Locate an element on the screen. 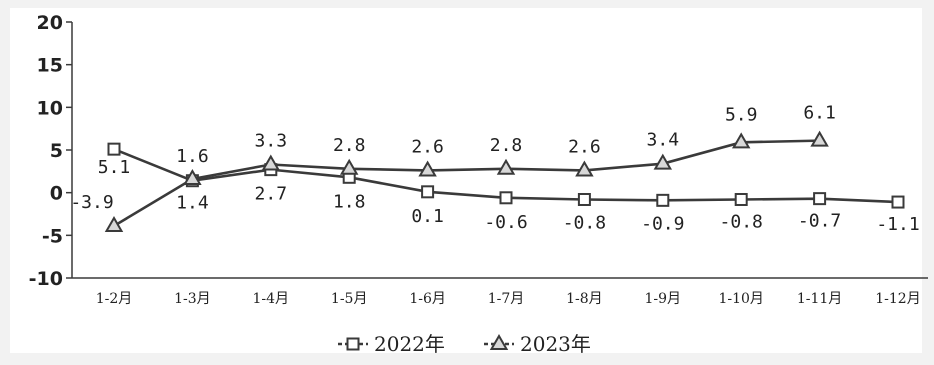 Image resolution: width=934 pixels, height=365 pixels. data-label: 3.4 is located at coordinates (663, 140).